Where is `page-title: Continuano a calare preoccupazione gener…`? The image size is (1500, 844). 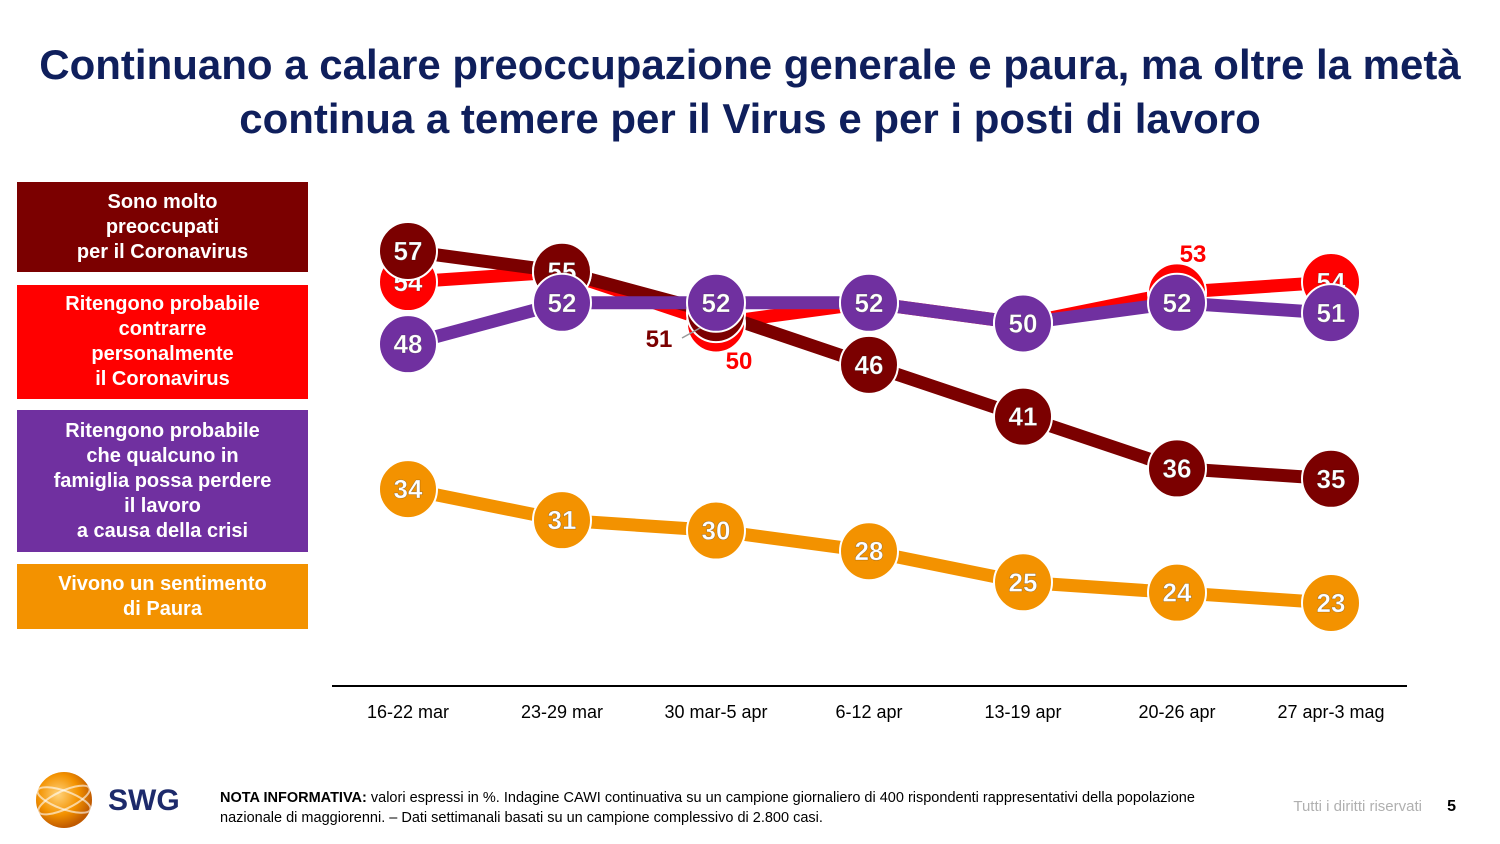 page-title: Continuano a calare preoccupazione gener… is located at coordinates (750, 91).